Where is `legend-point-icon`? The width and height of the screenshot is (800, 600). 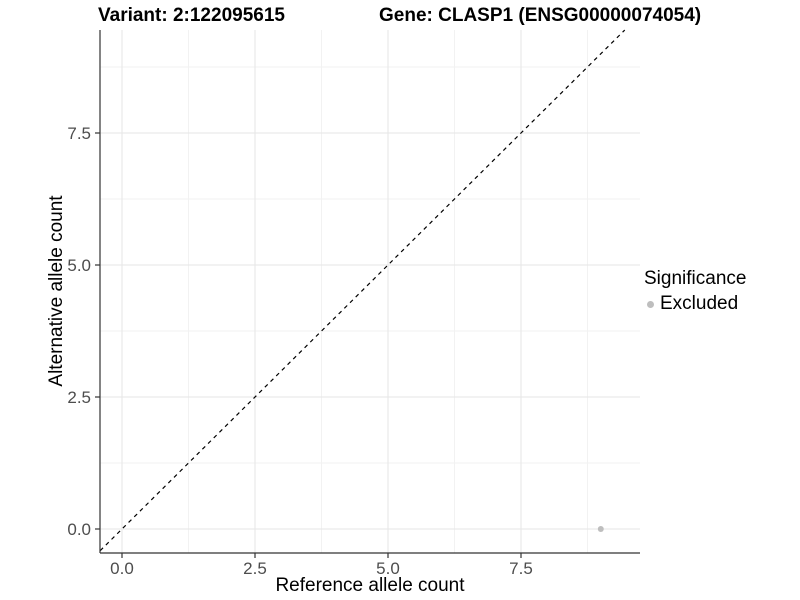
legend-point-icon is located at coordinates (650, 304).